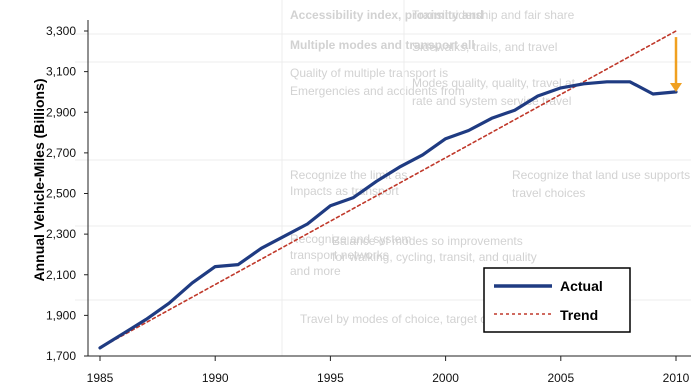  I want to click on bg-cell: Emergencies and accidents from, so click(377, 91).